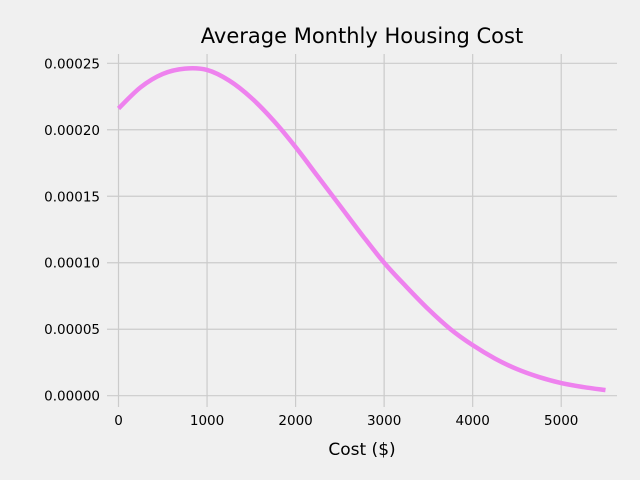 The image size is (640, 480). What do you see at coordinates (361, 450) in the screenshot?
I see `x-axis-title: Cost ($)` at bounding box center [361, 450].